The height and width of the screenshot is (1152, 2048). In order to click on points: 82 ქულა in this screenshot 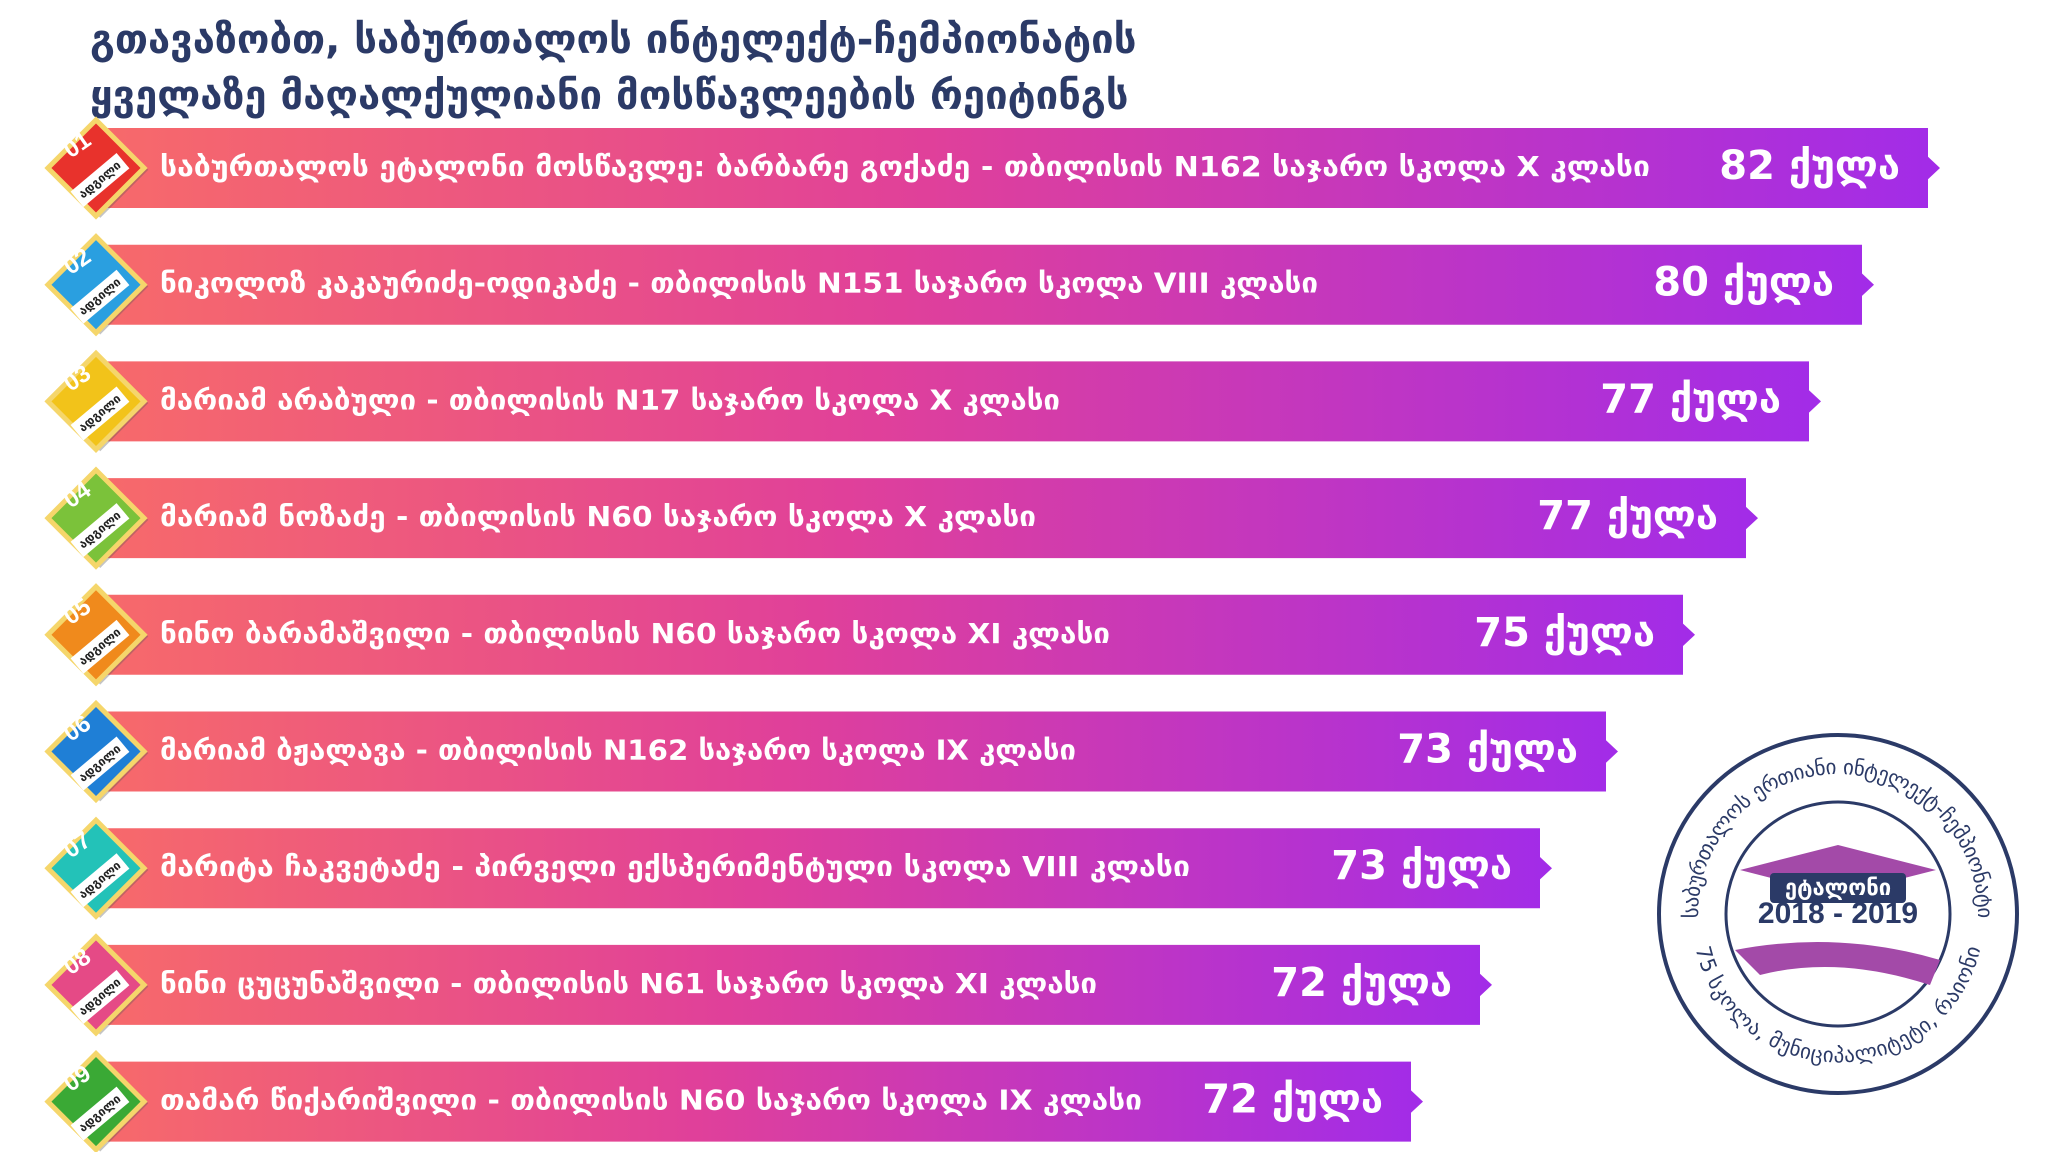, I will do `click(1809, 166)`.